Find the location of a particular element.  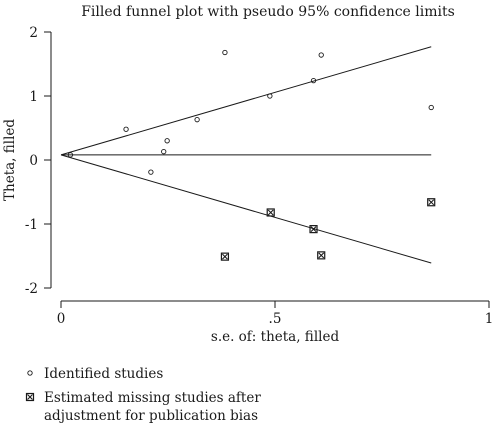

y-tick-label: 2 is located at coordinates (33, 33).